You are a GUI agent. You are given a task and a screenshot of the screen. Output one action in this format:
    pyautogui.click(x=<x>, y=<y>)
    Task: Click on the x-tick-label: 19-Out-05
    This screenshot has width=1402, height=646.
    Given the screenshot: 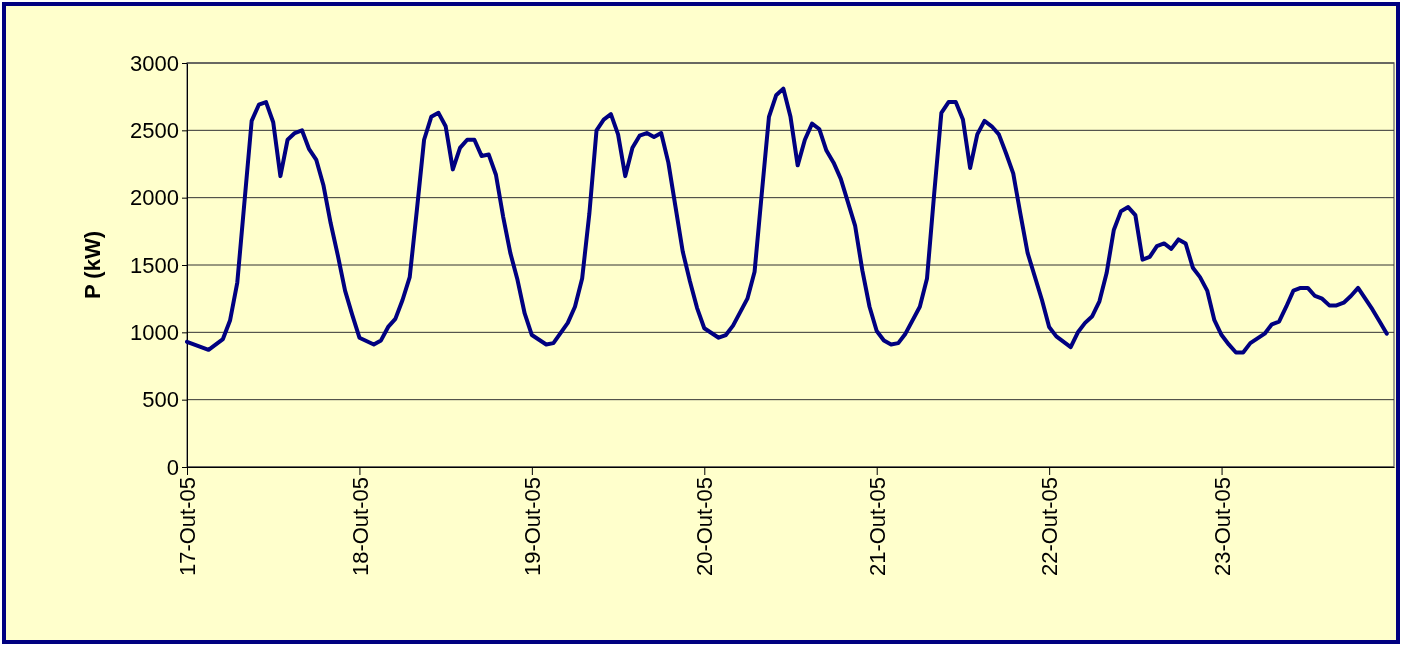 What is the action you would take?
    pyautogui.click(x=533, y=527)
    